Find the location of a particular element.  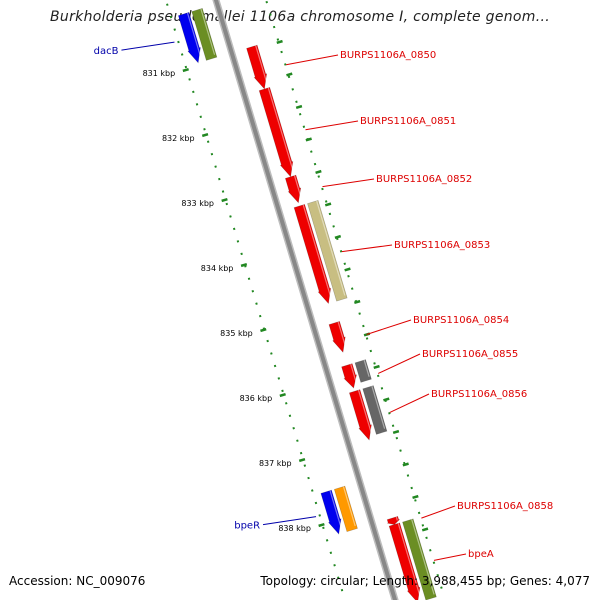

gene-label: bpeR is located at coordinates (247, 526).